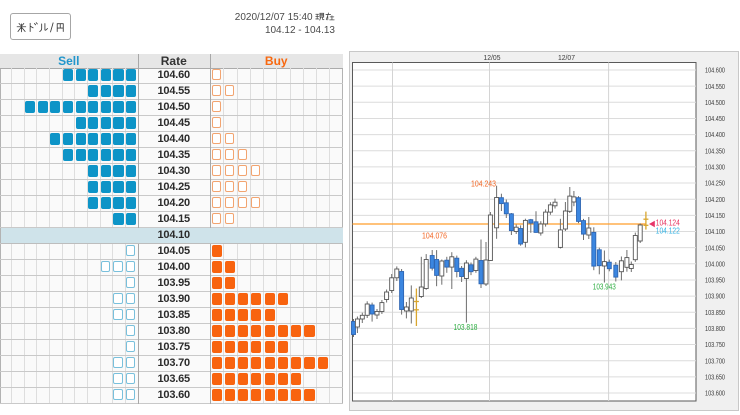 The image size is (740, 415). Describe the element at coordinates (715, 183) in the screenshot. I see `svg-text: 104.250` at that location.